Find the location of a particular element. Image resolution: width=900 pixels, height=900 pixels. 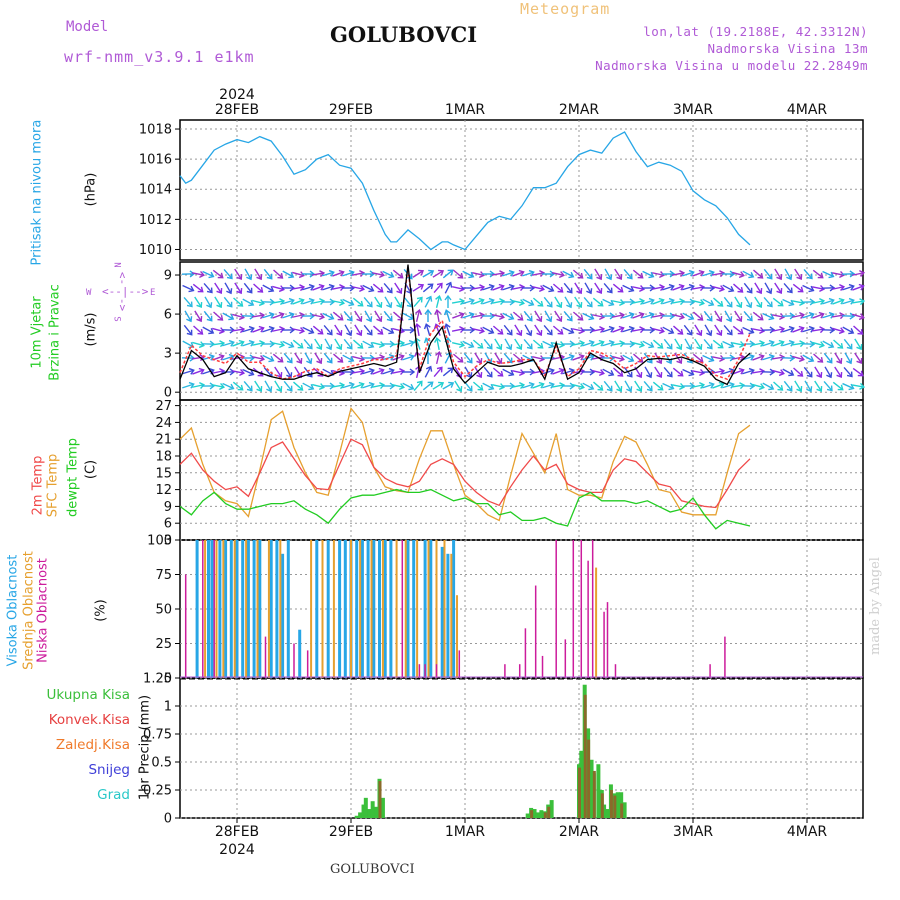

cloud-bar-high is located at coordinates (408, 609).